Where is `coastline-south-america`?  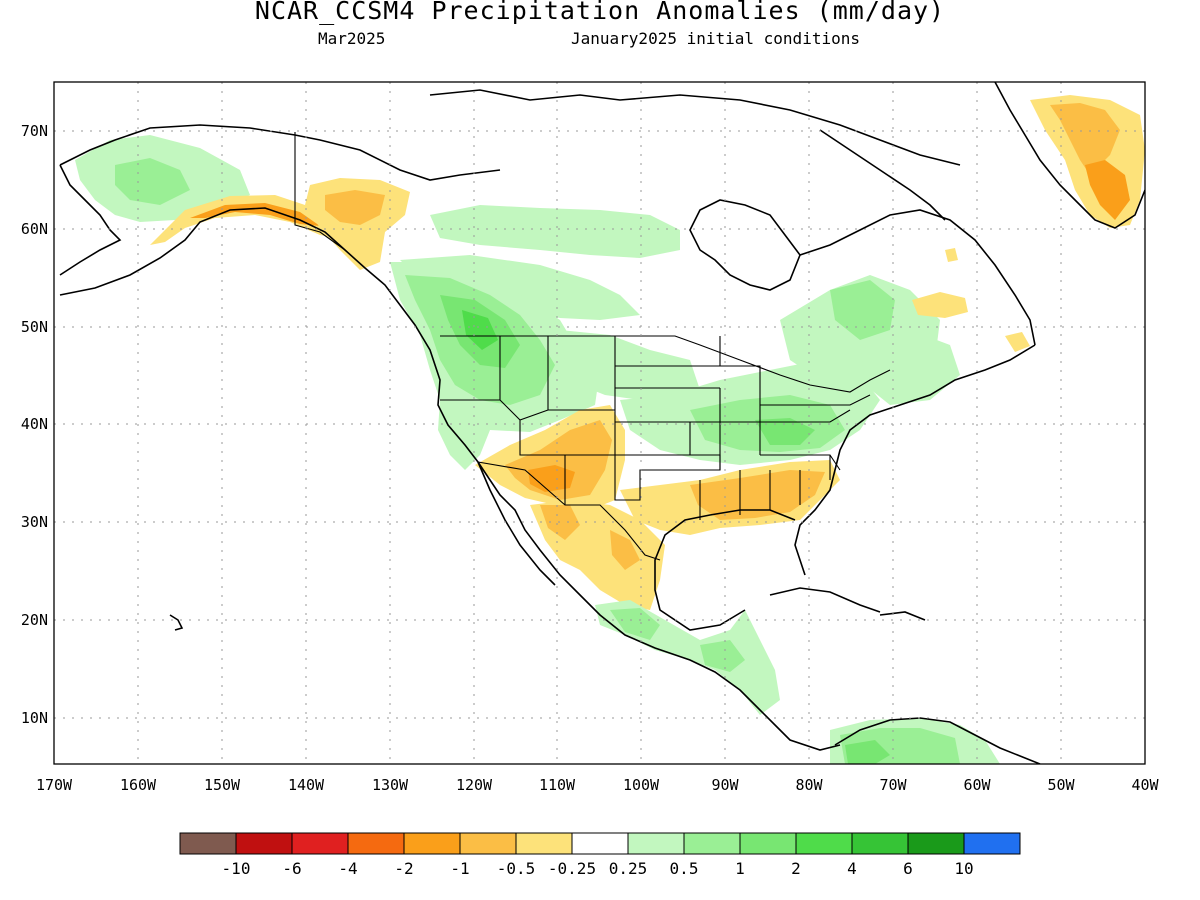
coastline-south-america is located at coordinates (937, 740).